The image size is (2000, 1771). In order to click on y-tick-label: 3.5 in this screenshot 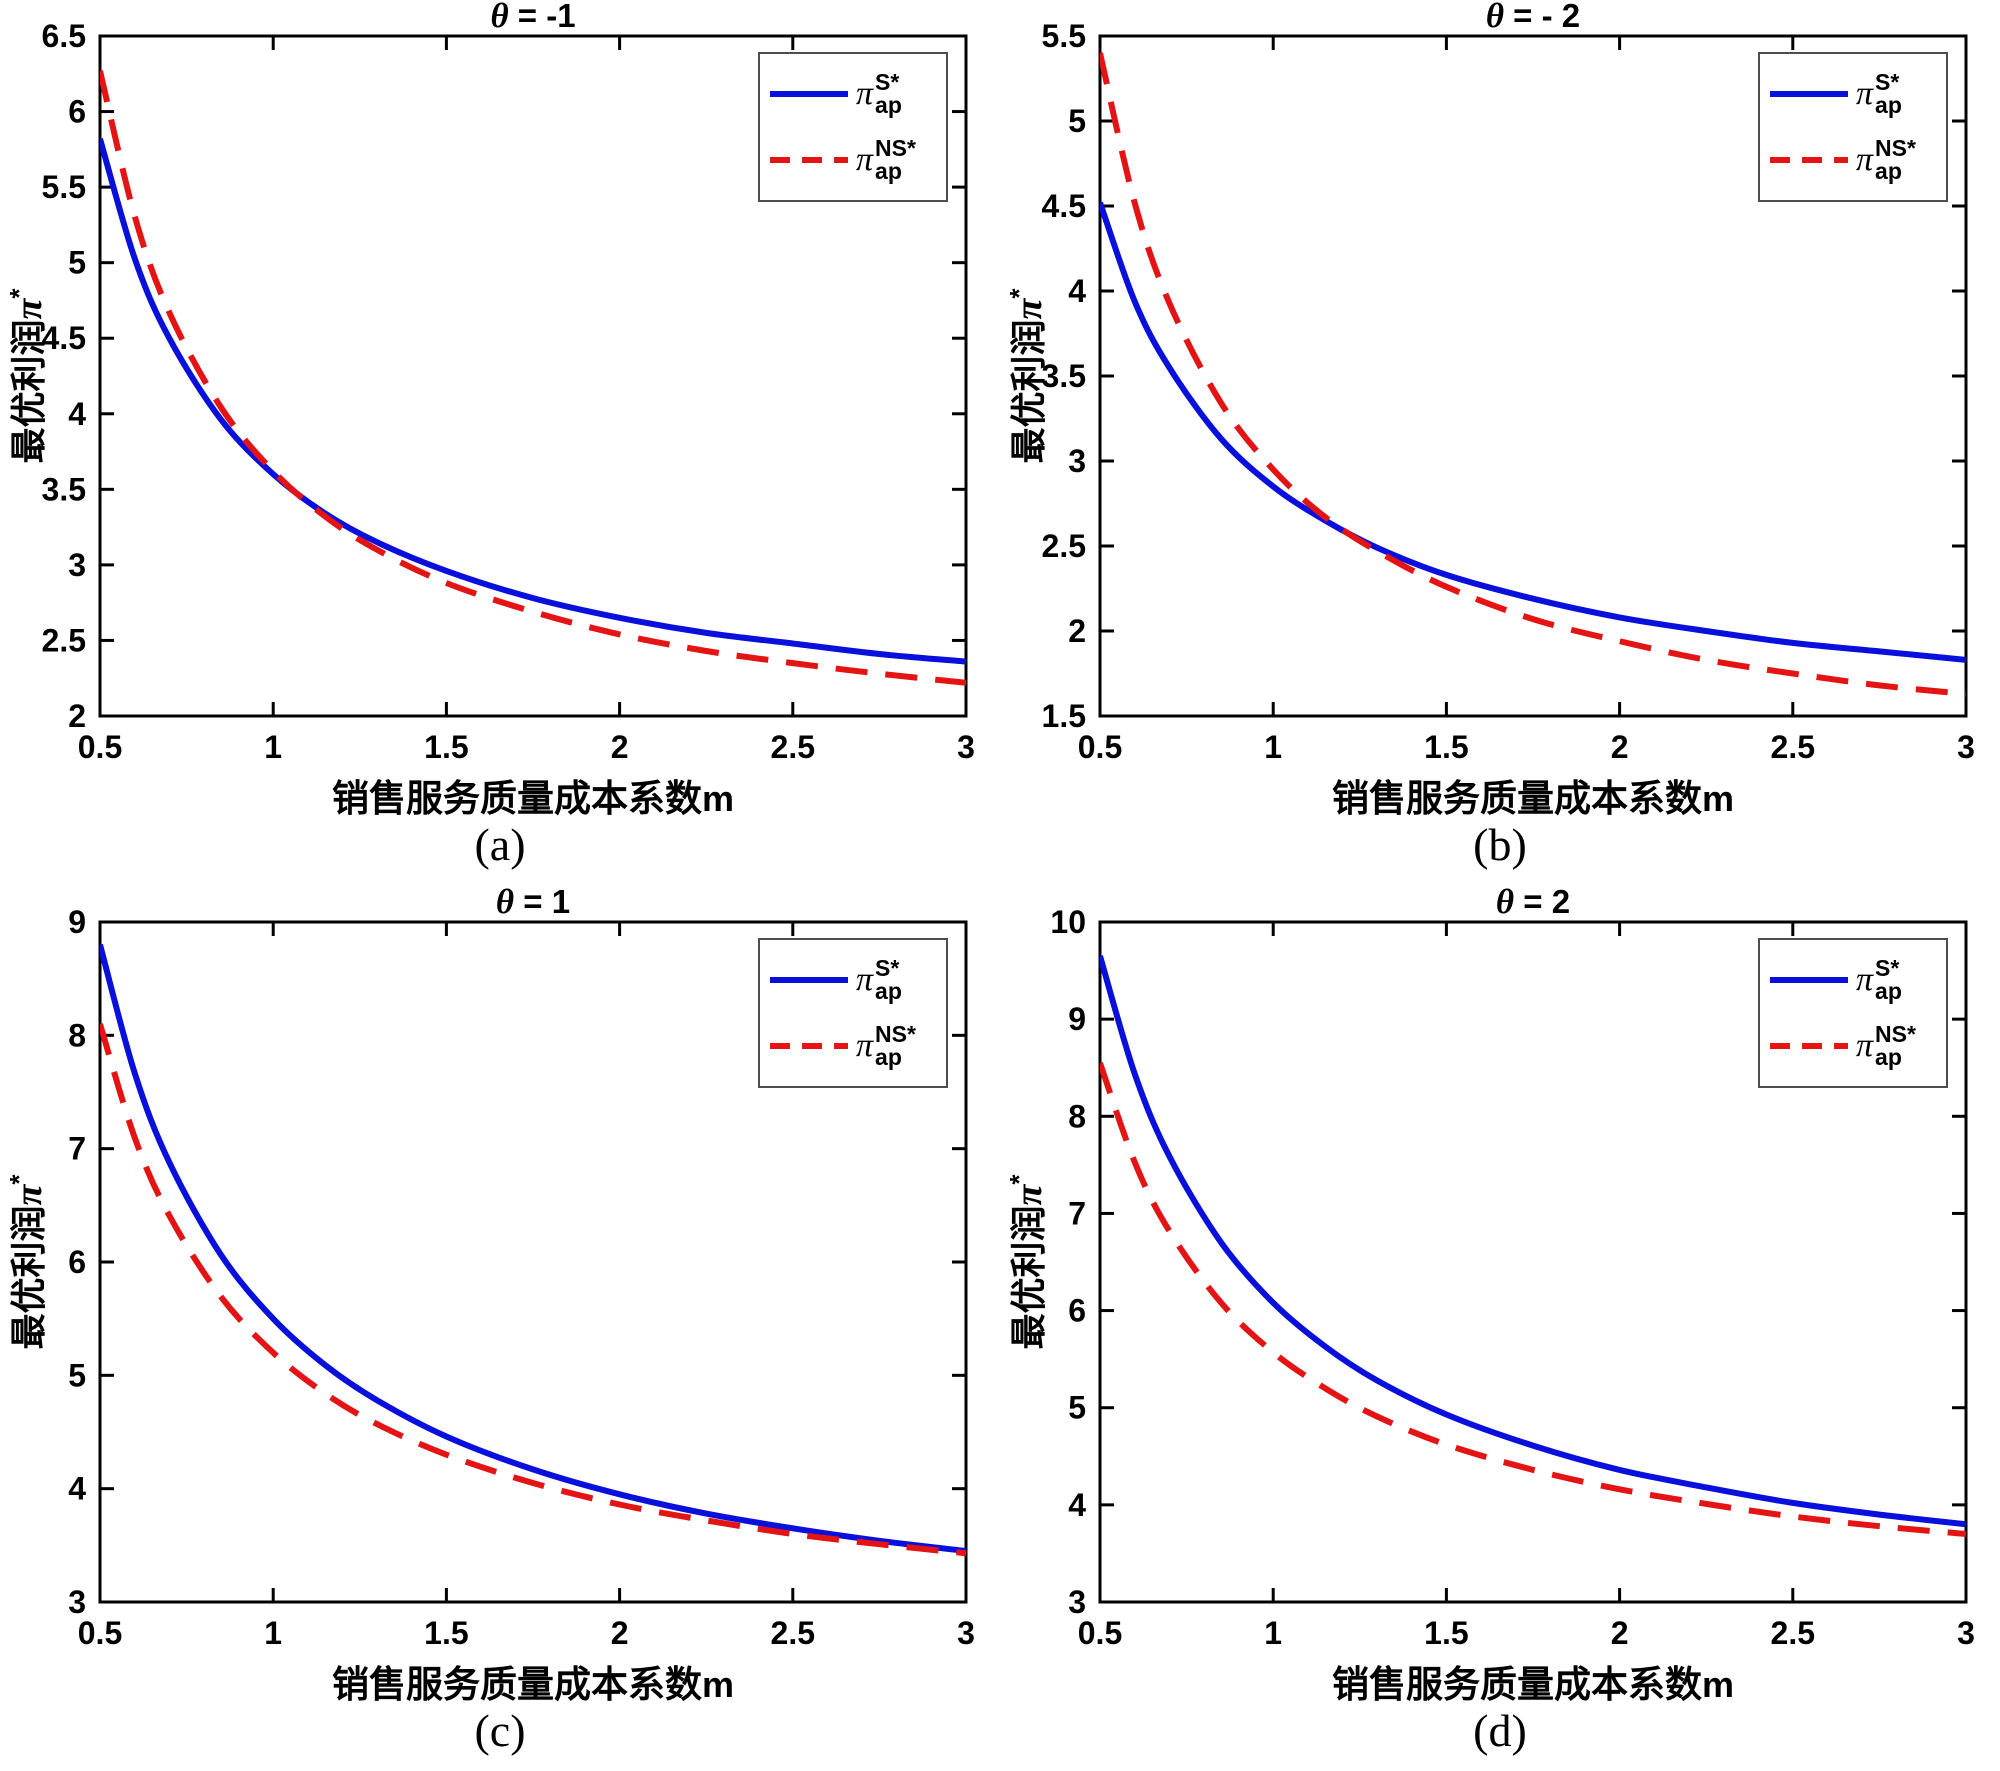, I will do `click(64, 489)`.